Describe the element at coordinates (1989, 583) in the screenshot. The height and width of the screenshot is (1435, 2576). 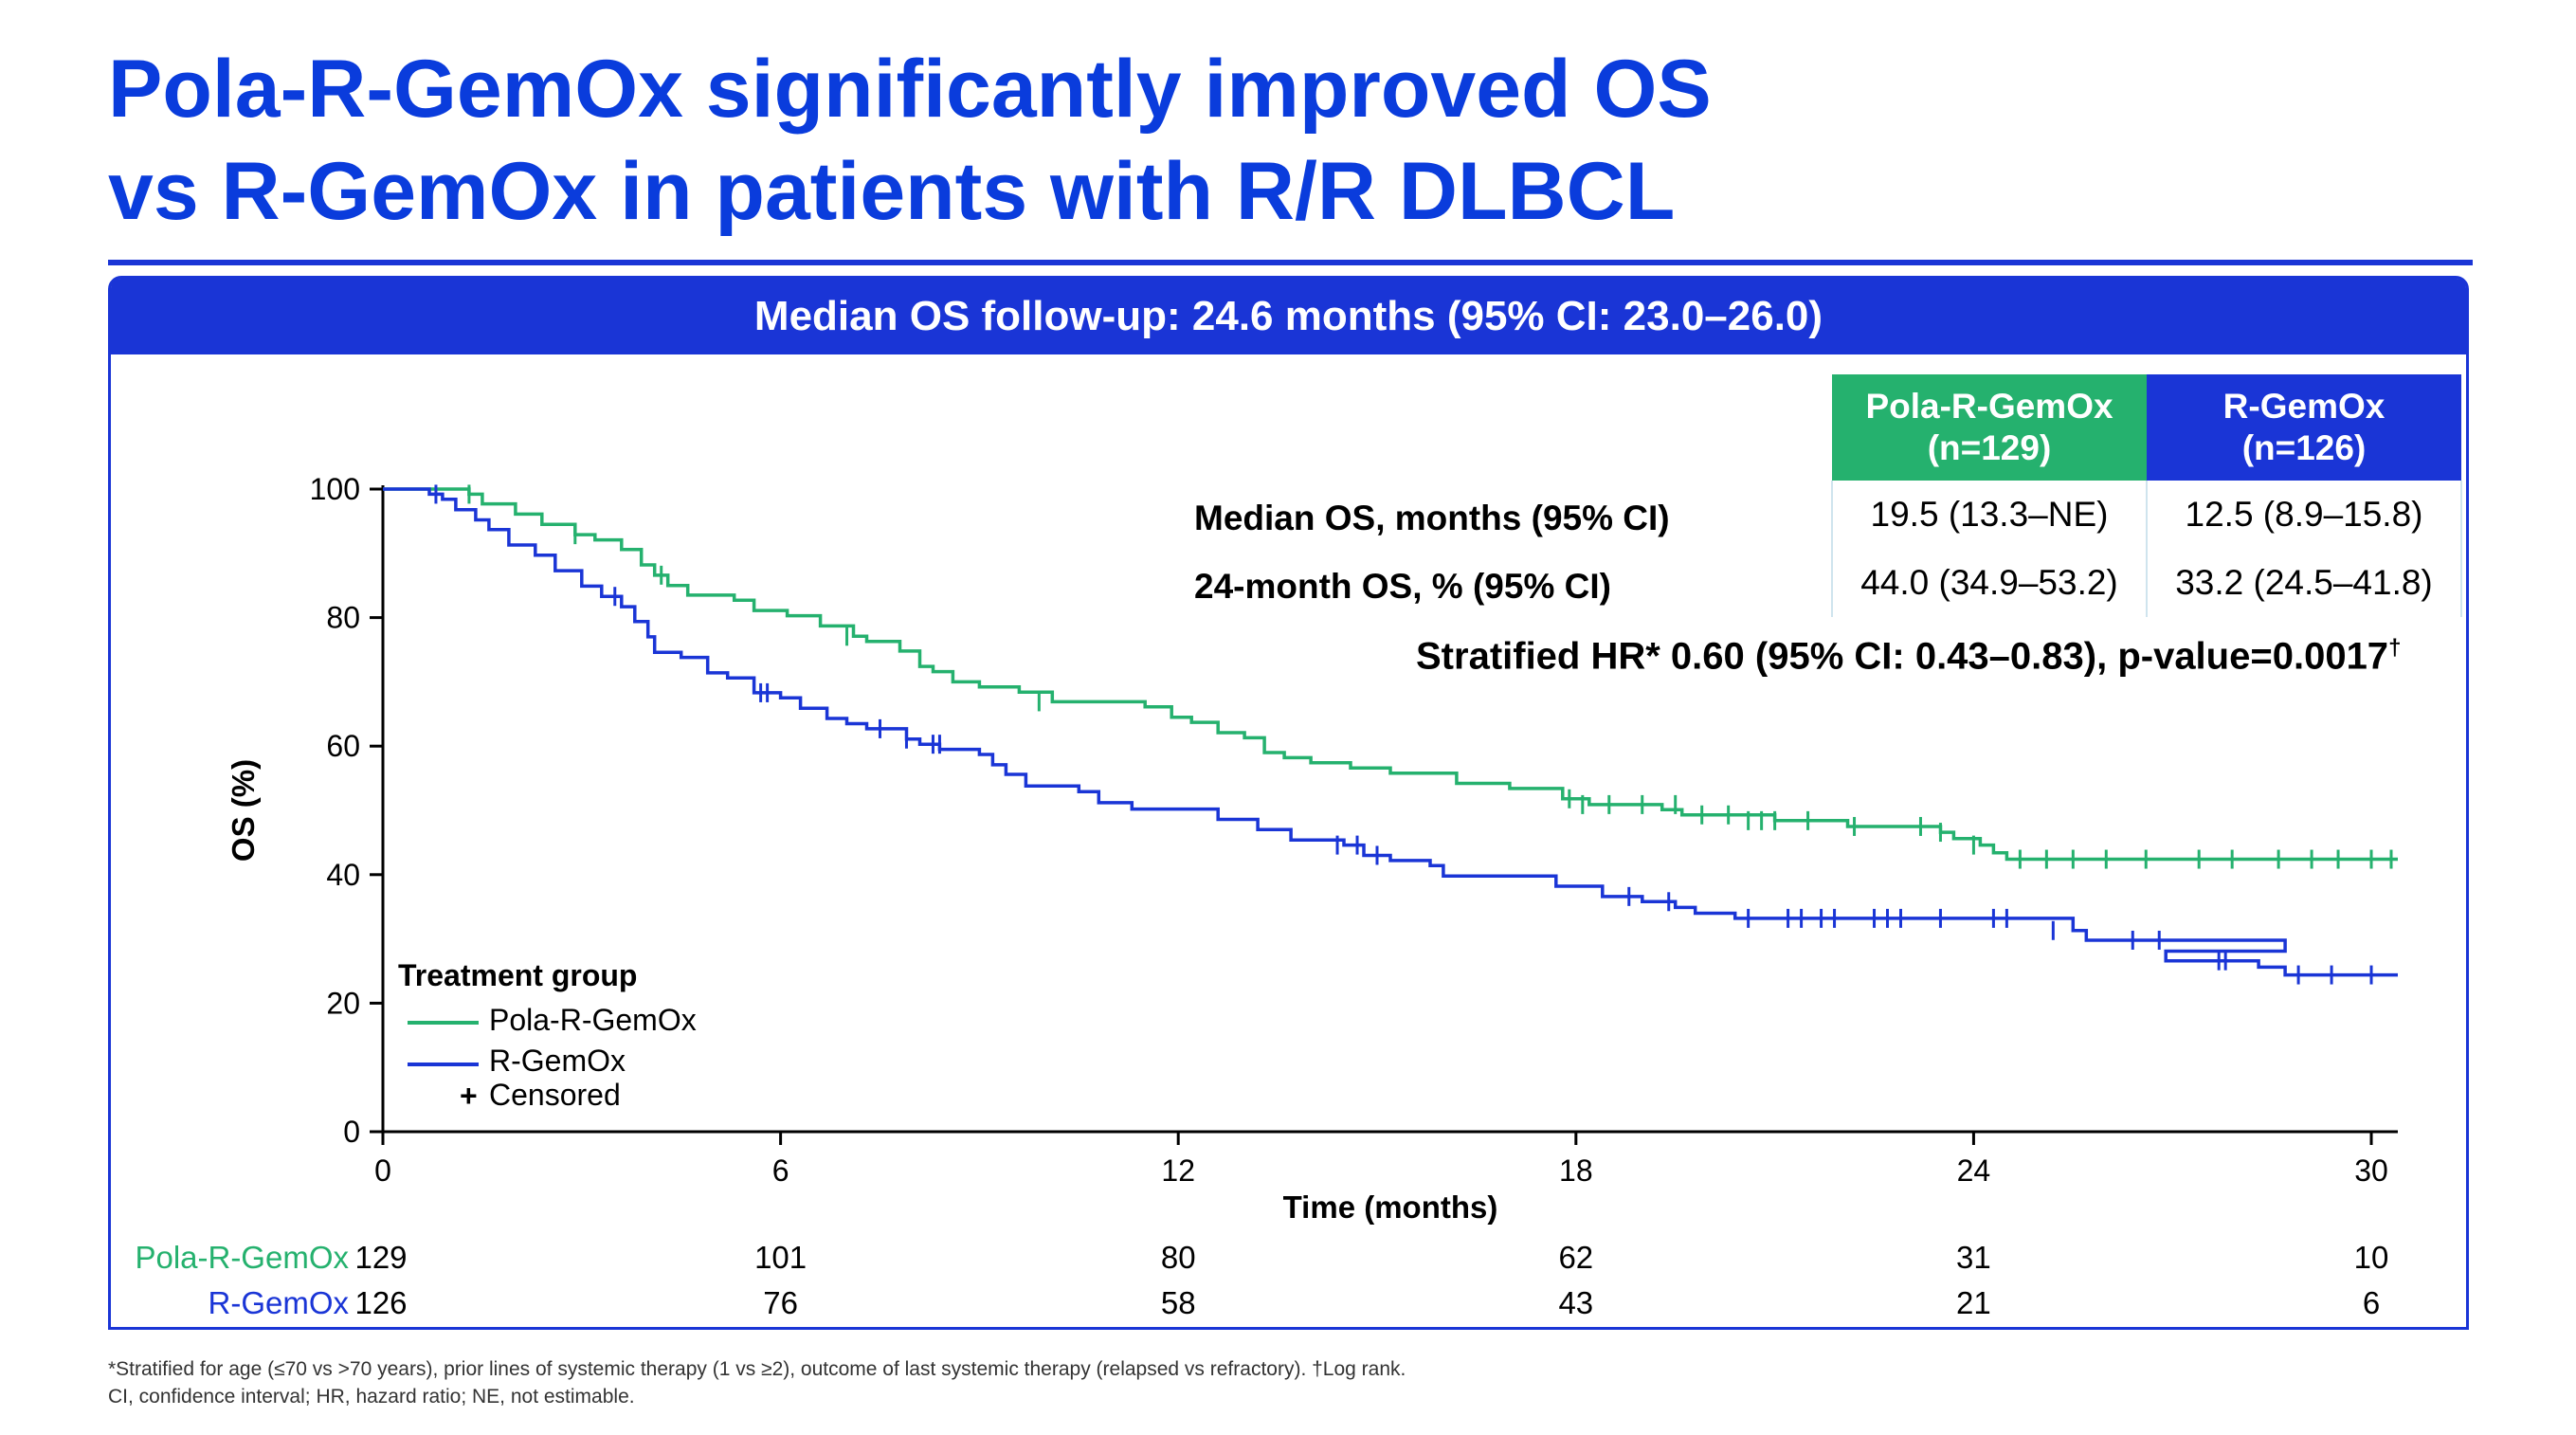
I see `os24-pola: 44.0 (34.9–53.2)` at that location.